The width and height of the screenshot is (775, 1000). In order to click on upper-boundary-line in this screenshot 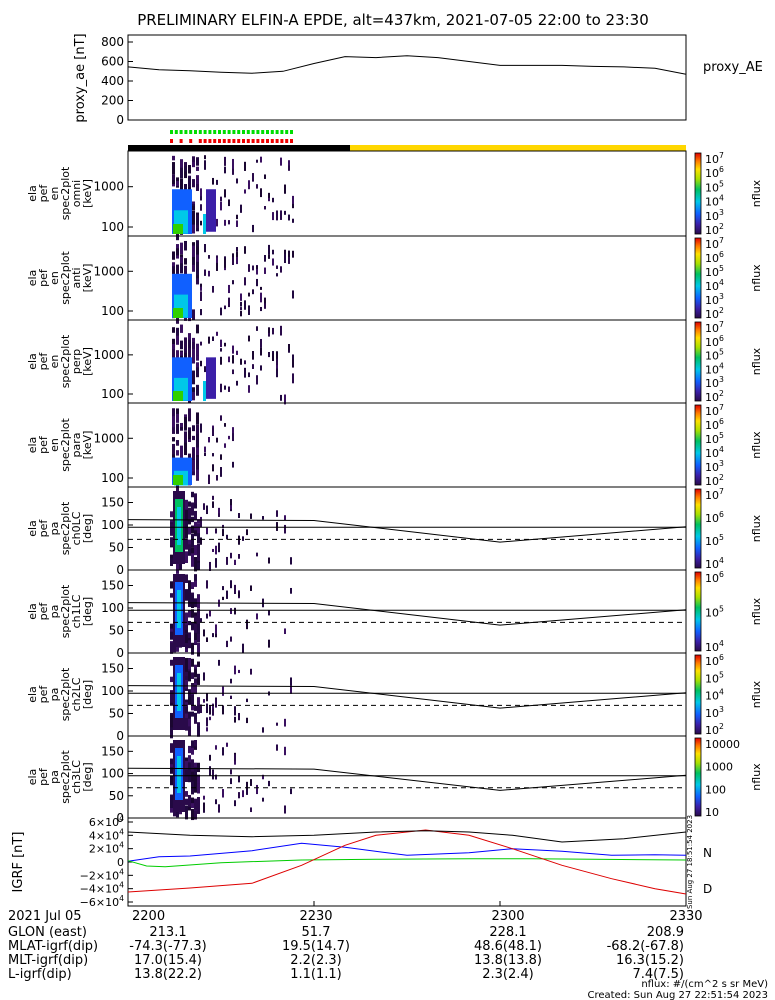, I will do `click(407, 697)`.